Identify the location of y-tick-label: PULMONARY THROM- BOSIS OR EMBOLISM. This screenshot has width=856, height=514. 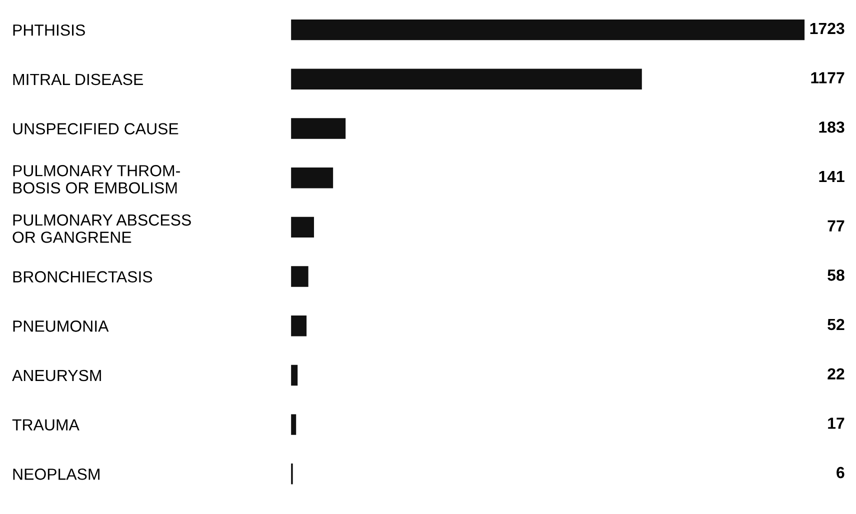
(96, 179).